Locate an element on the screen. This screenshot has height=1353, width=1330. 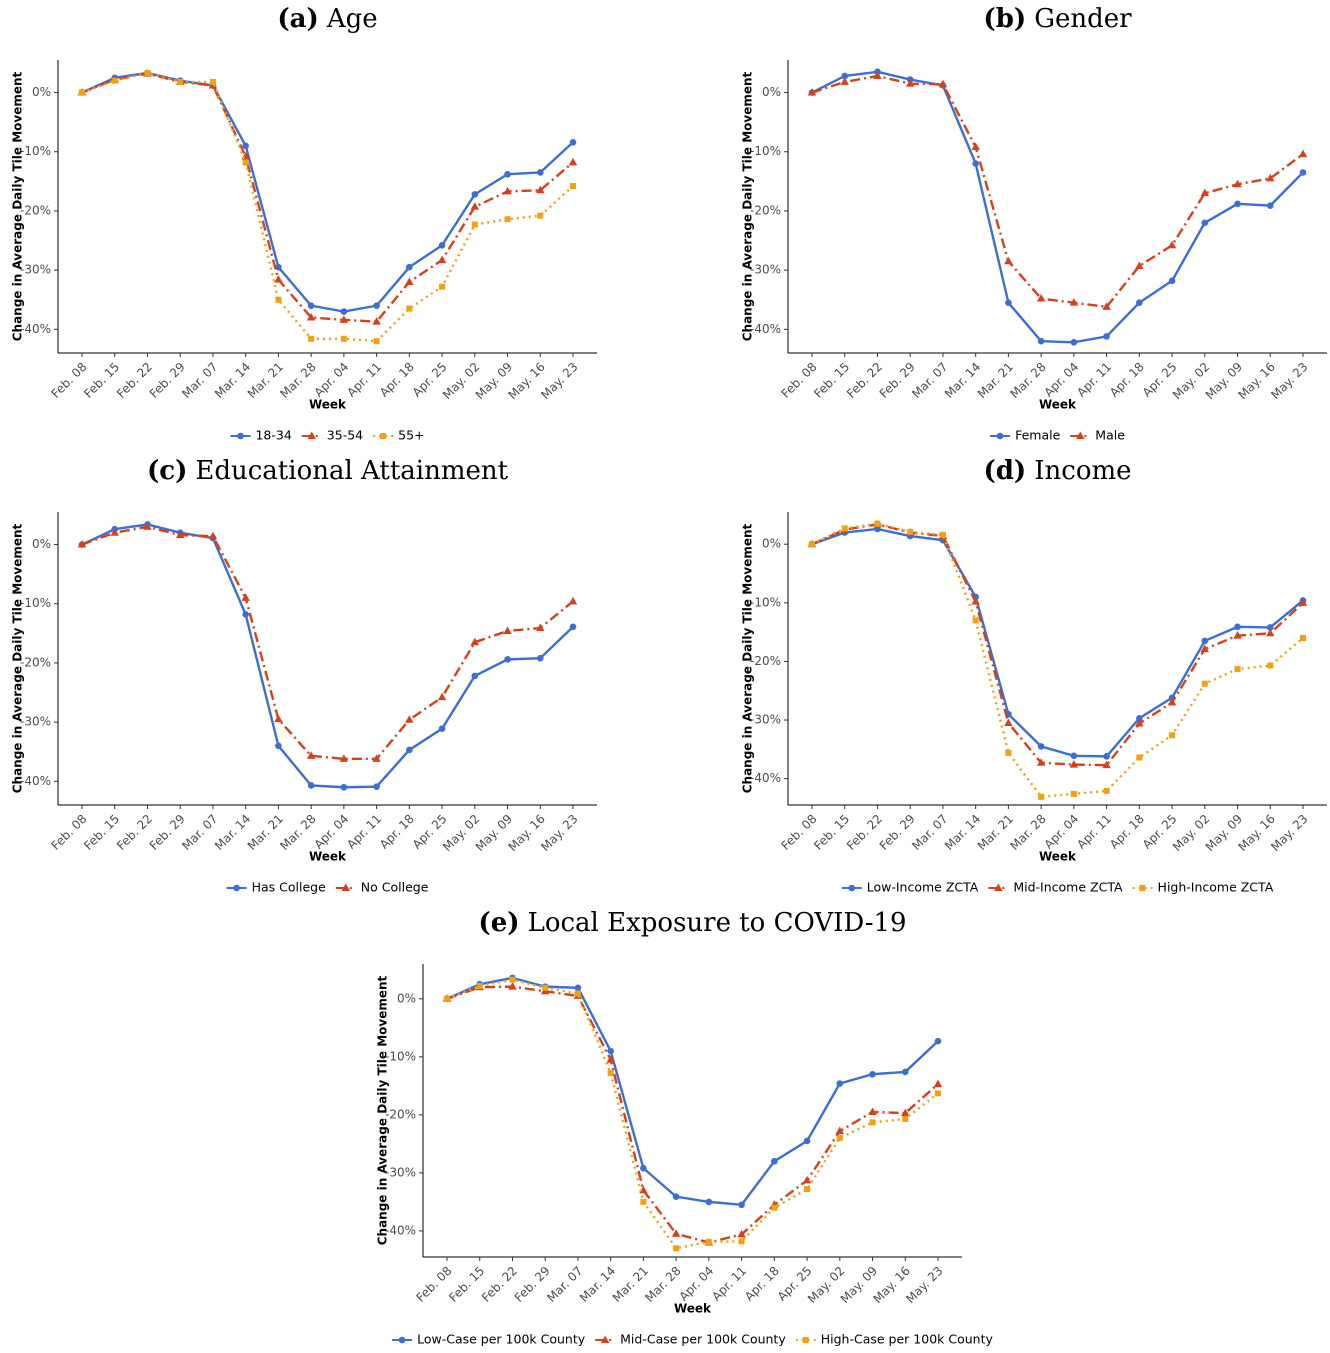
x-axis-title: Week is located at coordinates (1058, 857).